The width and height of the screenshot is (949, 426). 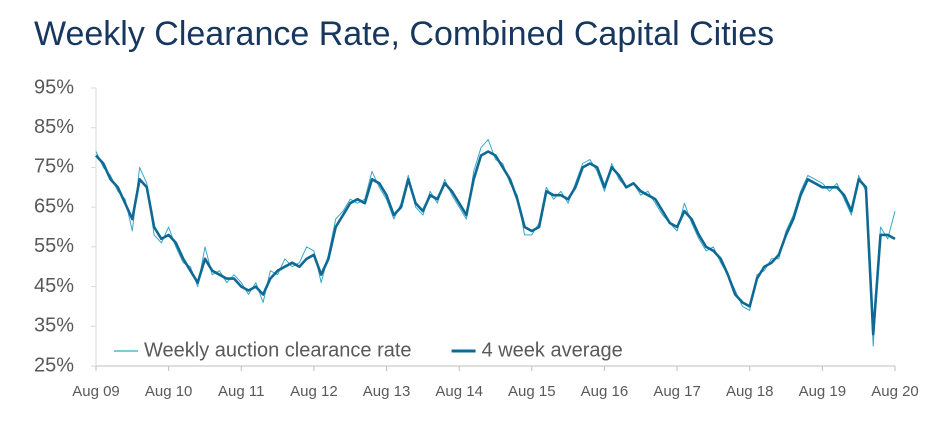 I want to click on x-tick-label: Aug 17, so click(x=677, y=391).